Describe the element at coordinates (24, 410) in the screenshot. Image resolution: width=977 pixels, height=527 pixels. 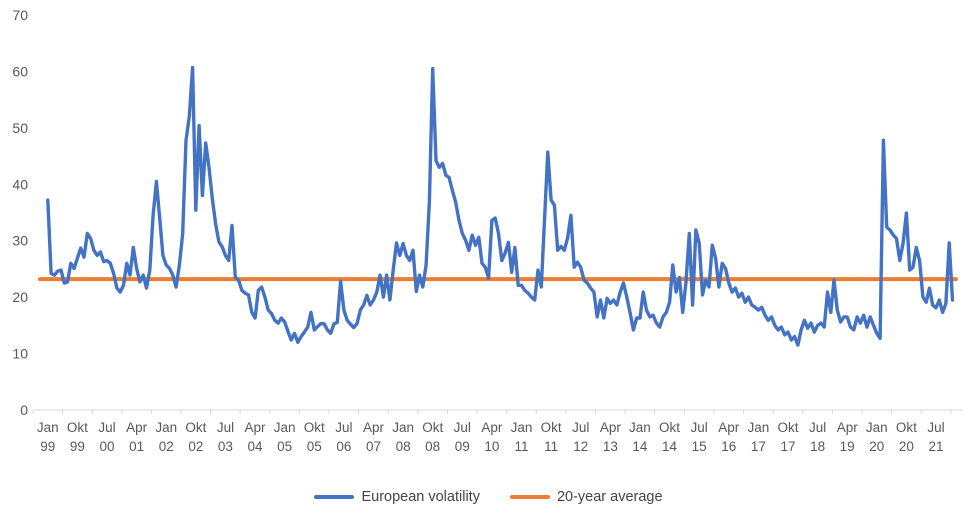
I see `y-axis-label: 0` at that location.